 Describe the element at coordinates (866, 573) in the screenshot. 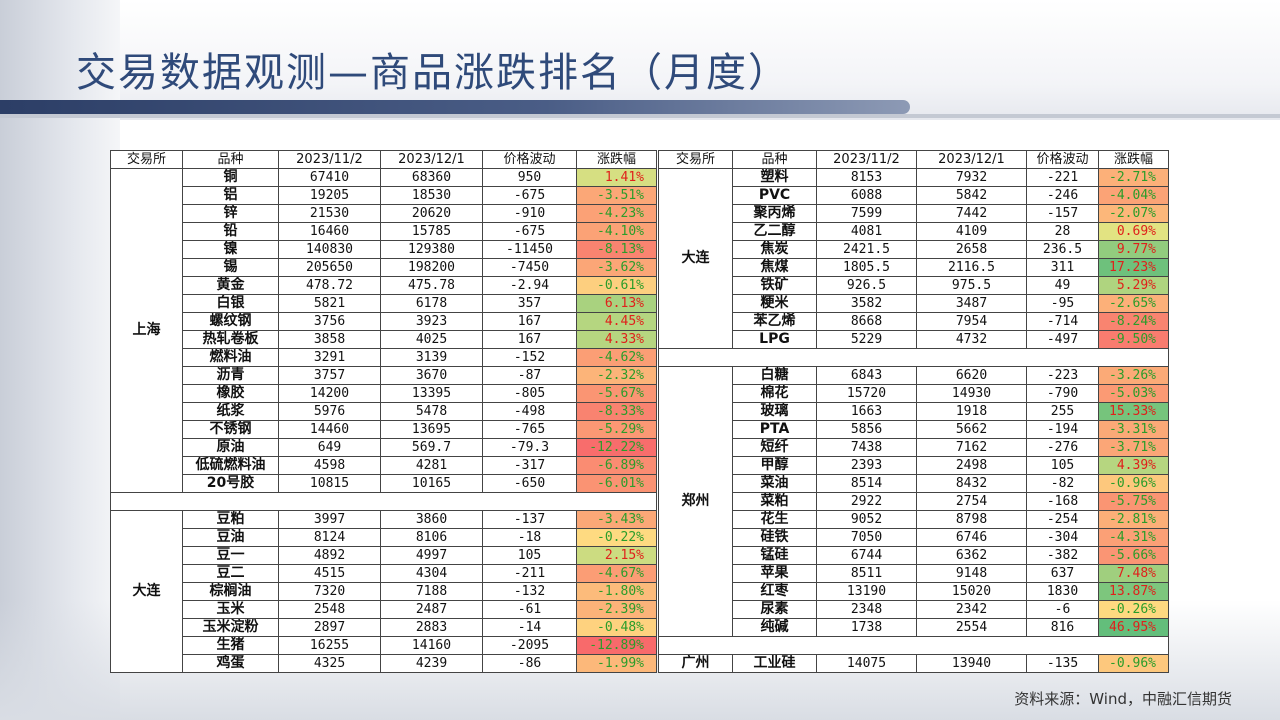

I see `value-cell: 8511` at that location.